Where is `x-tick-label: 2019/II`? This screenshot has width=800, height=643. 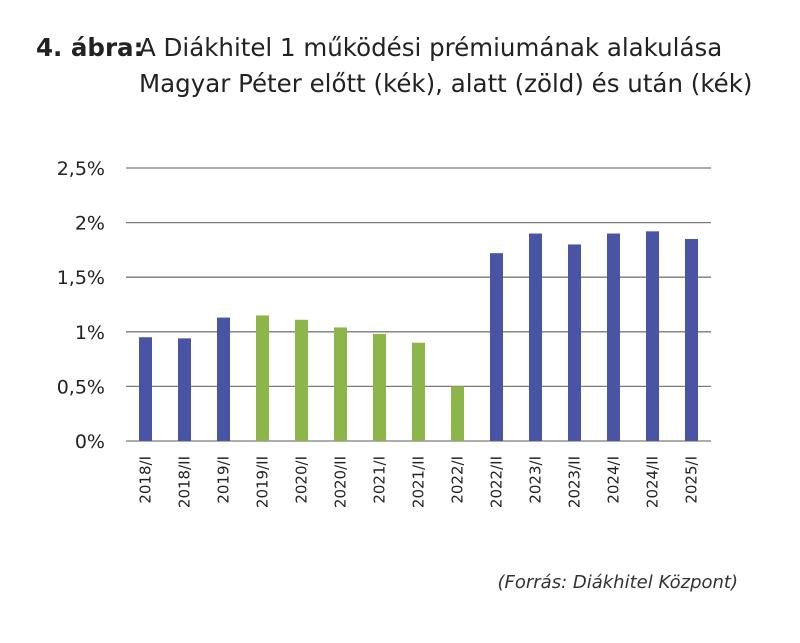 x-tick-label: 2019/II is located at coordinates (263, 482).